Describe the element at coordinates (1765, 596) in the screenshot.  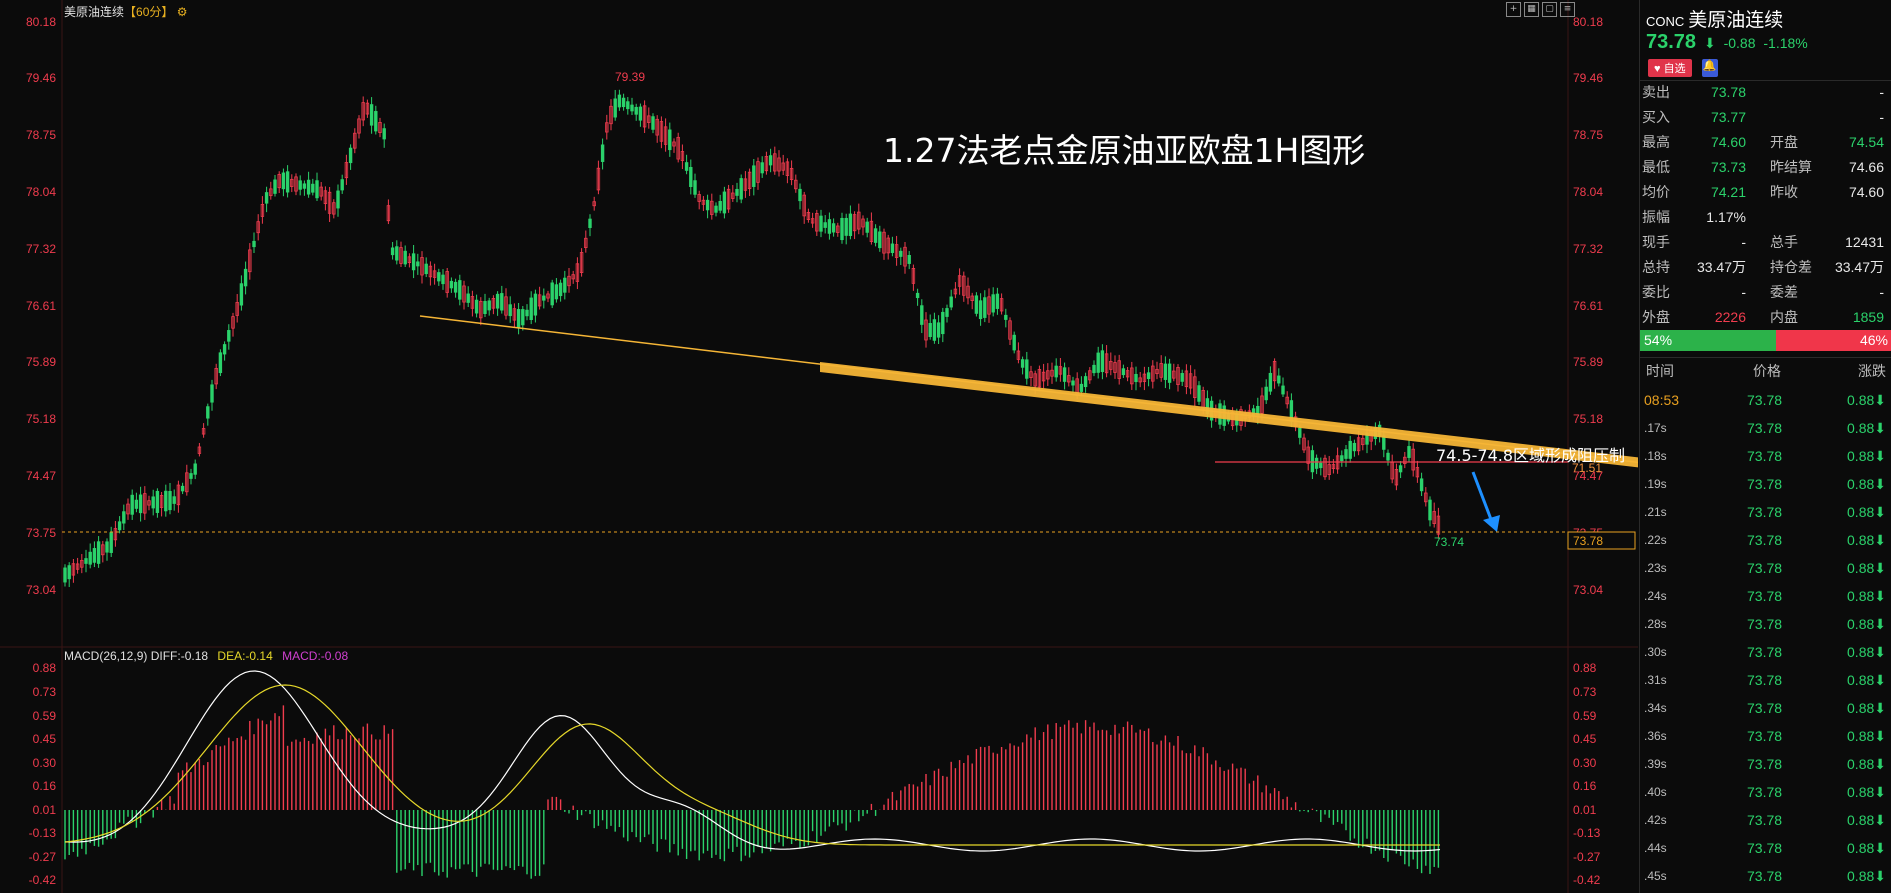
I see `tick-row: .24s 73.78 0.88⬇` at that location.